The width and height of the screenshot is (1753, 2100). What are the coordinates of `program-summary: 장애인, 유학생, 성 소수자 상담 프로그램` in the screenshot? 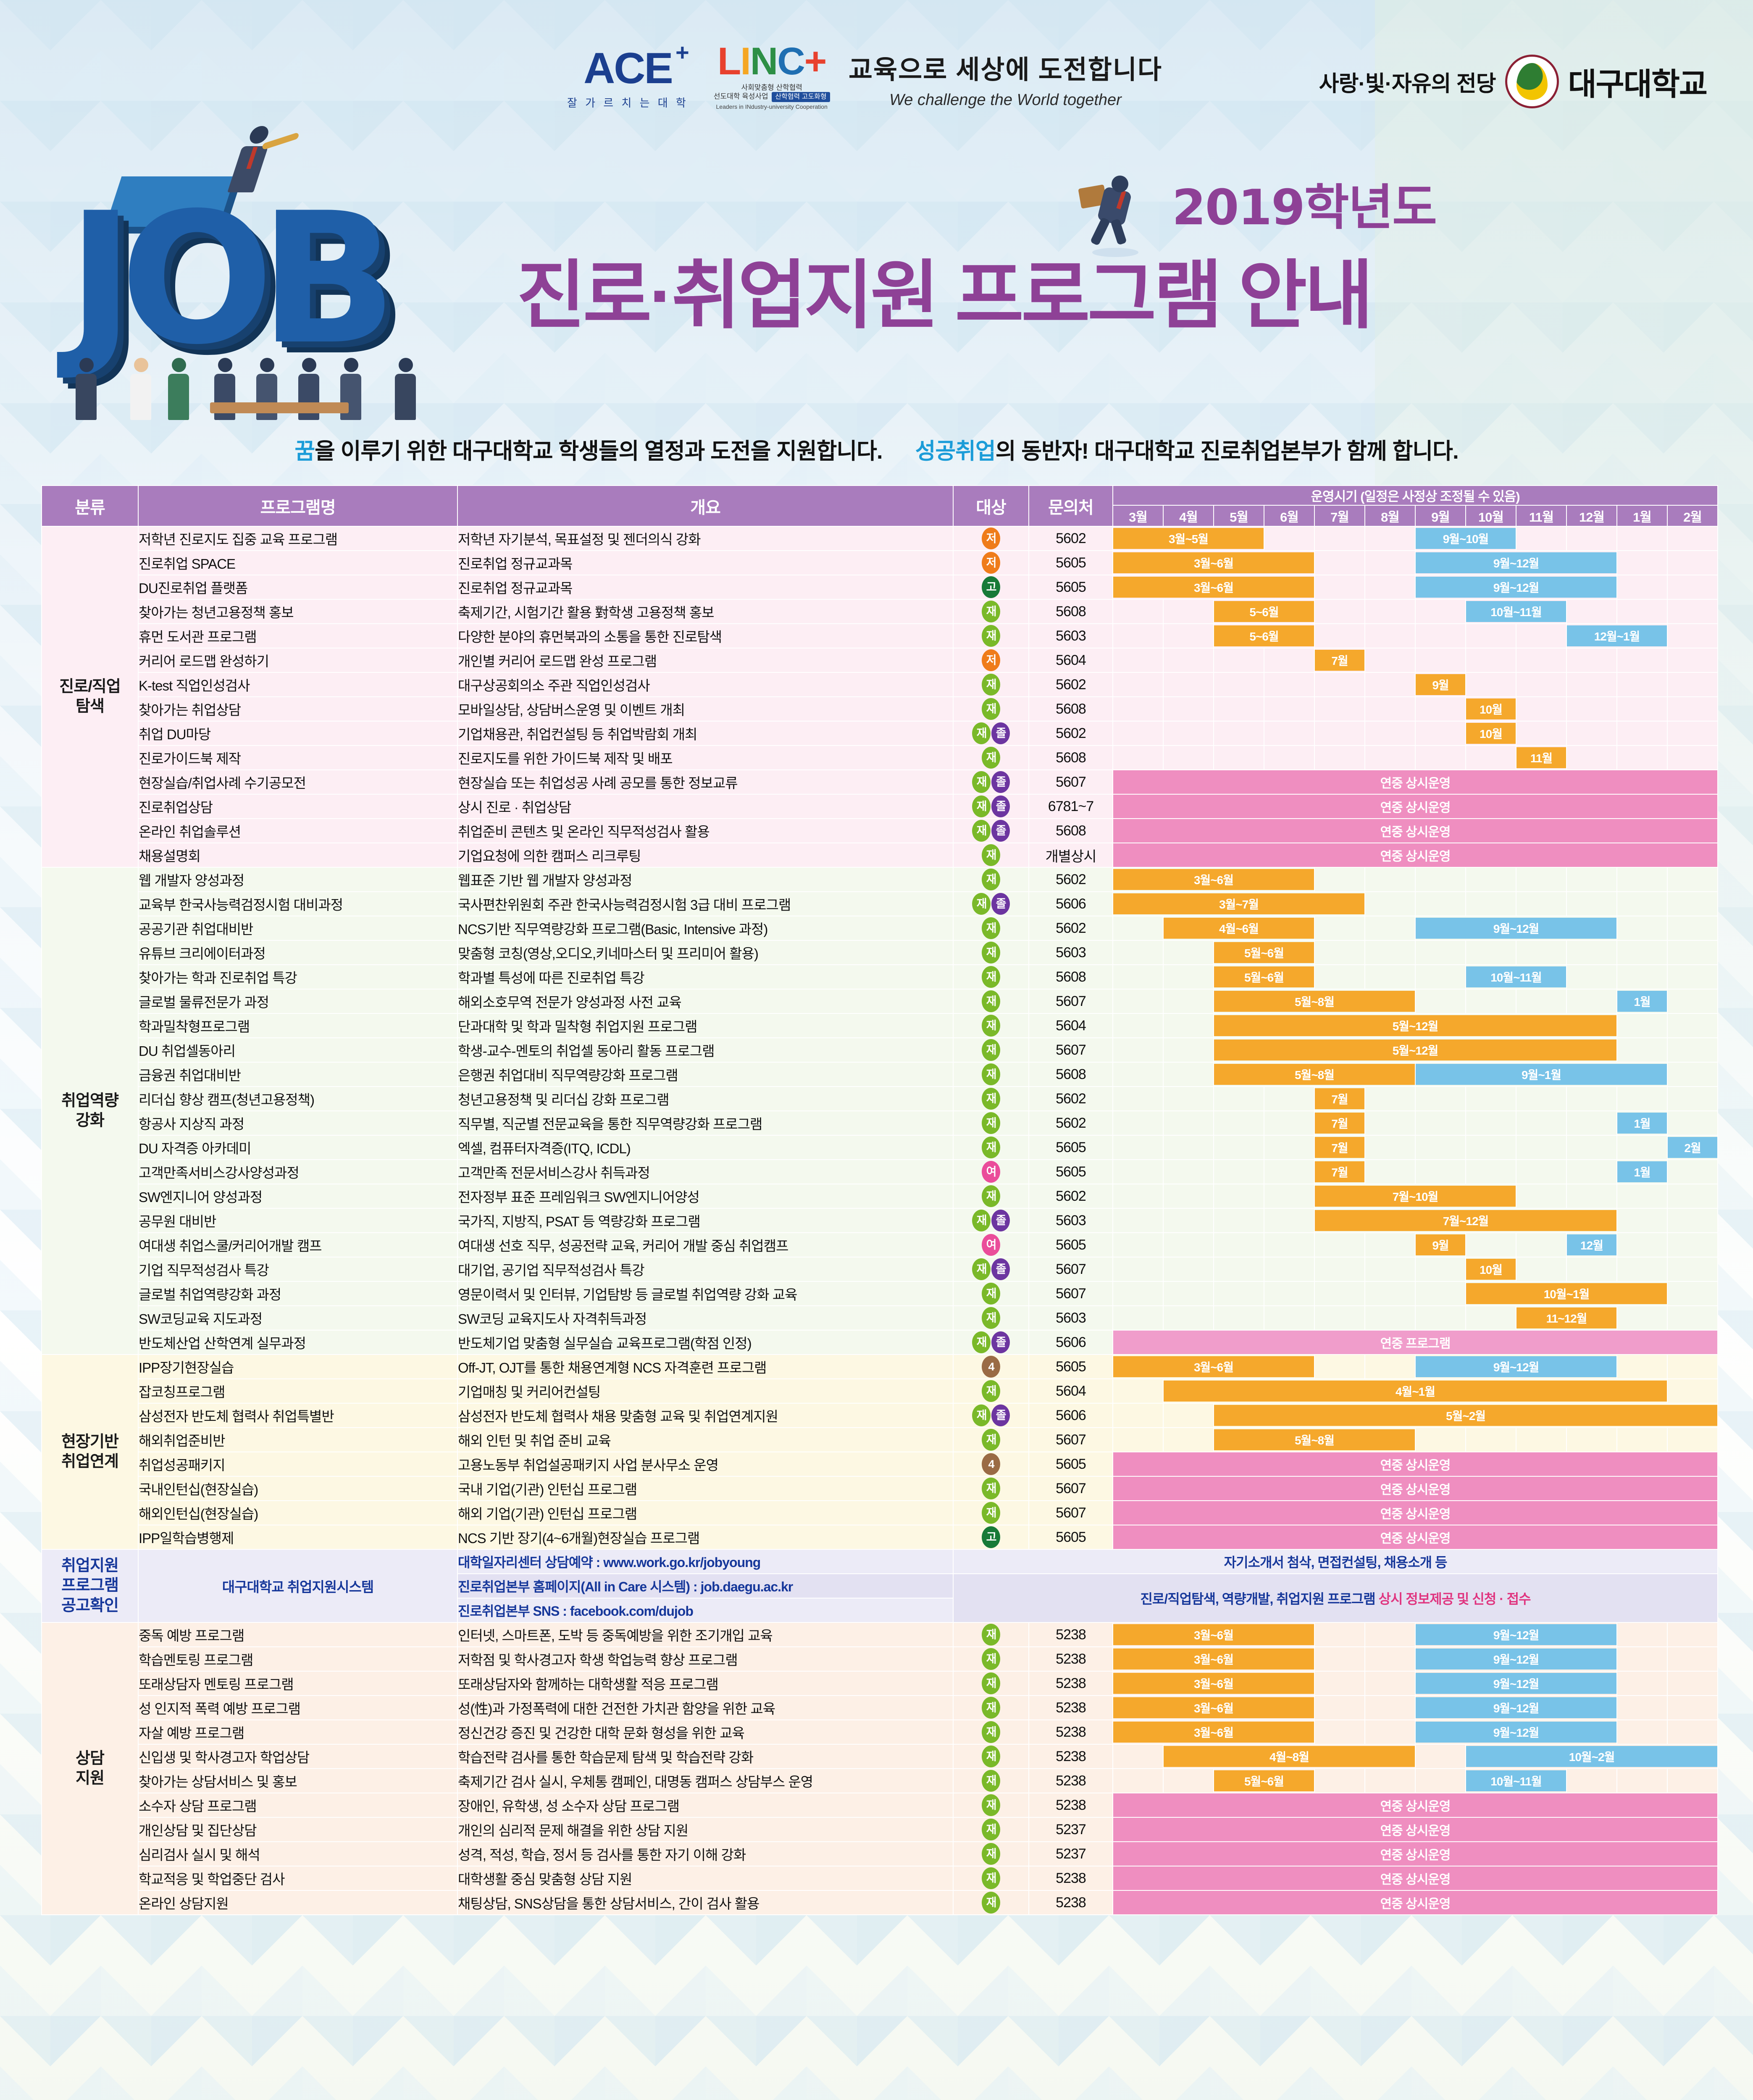 It's located at (705, 1805).